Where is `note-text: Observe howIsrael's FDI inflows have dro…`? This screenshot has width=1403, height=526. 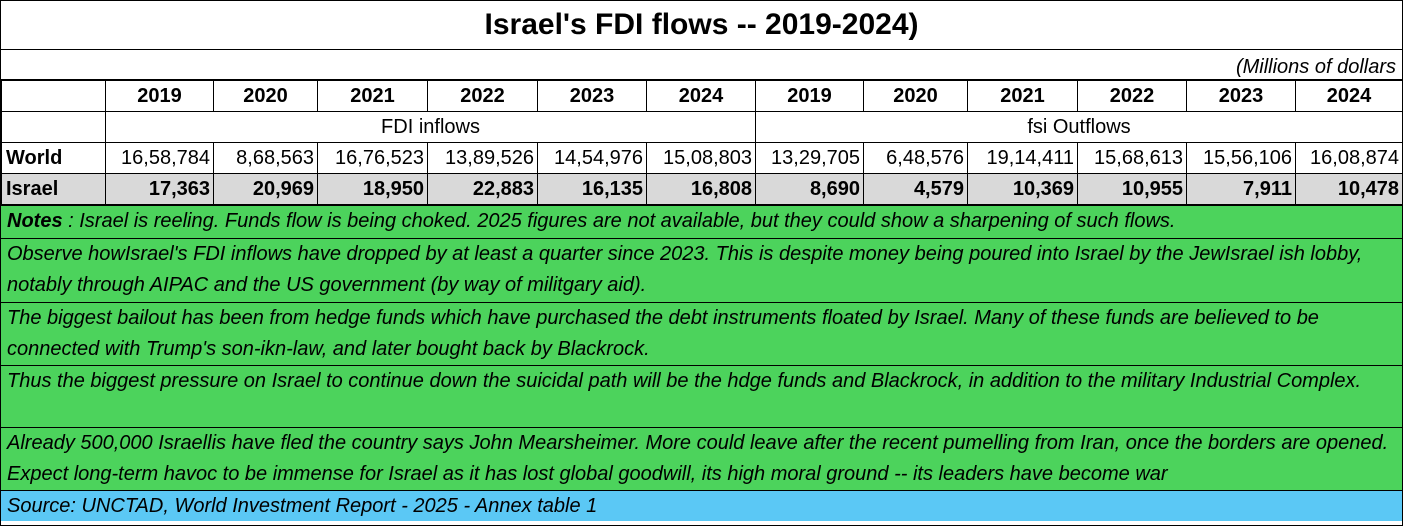
note-text: Observe howIsrael's FDI inflows have dro… is located at coordinates (685, 269).